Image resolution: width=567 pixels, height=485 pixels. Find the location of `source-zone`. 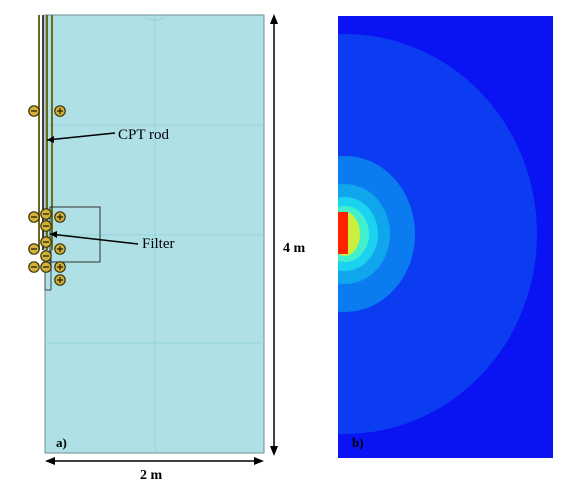

source-zone is located at coordinates (343, 233).